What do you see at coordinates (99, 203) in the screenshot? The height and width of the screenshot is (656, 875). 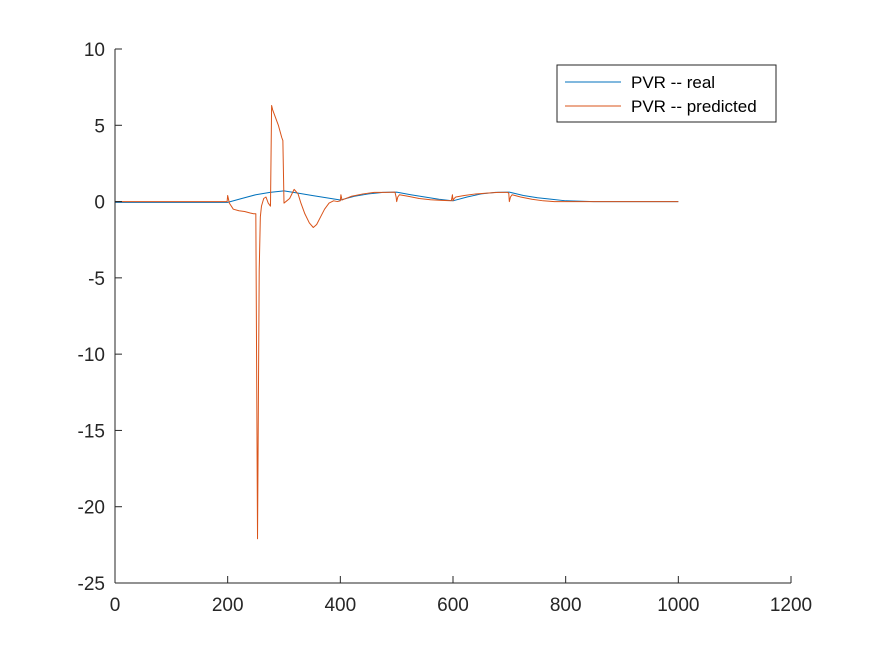 I see `y-tick-label: 0` at bounding box center [99, 203].